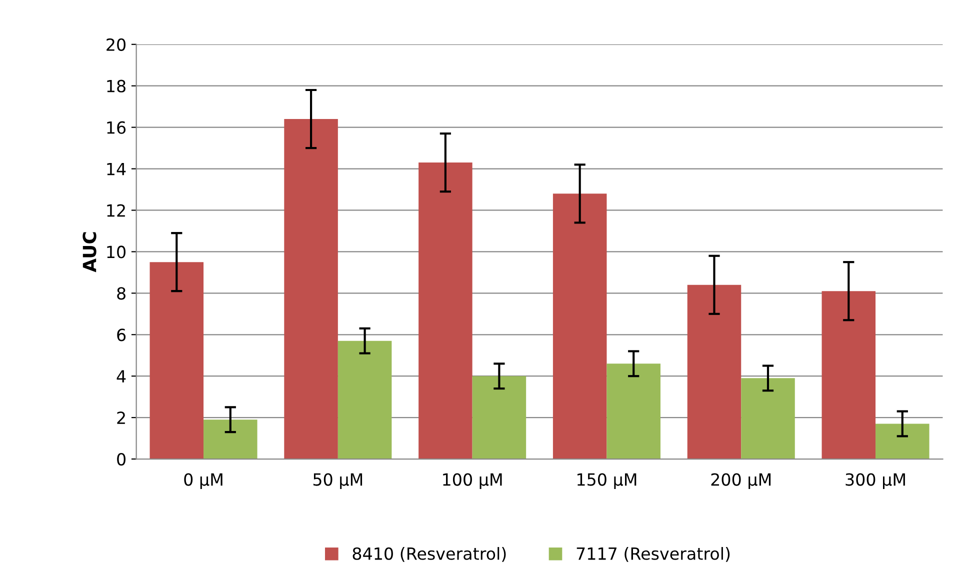  What do you see at coordinates (121, 376) in the screenshot?
I see `y-tick-label: 4` at bounding box center [121, 376].